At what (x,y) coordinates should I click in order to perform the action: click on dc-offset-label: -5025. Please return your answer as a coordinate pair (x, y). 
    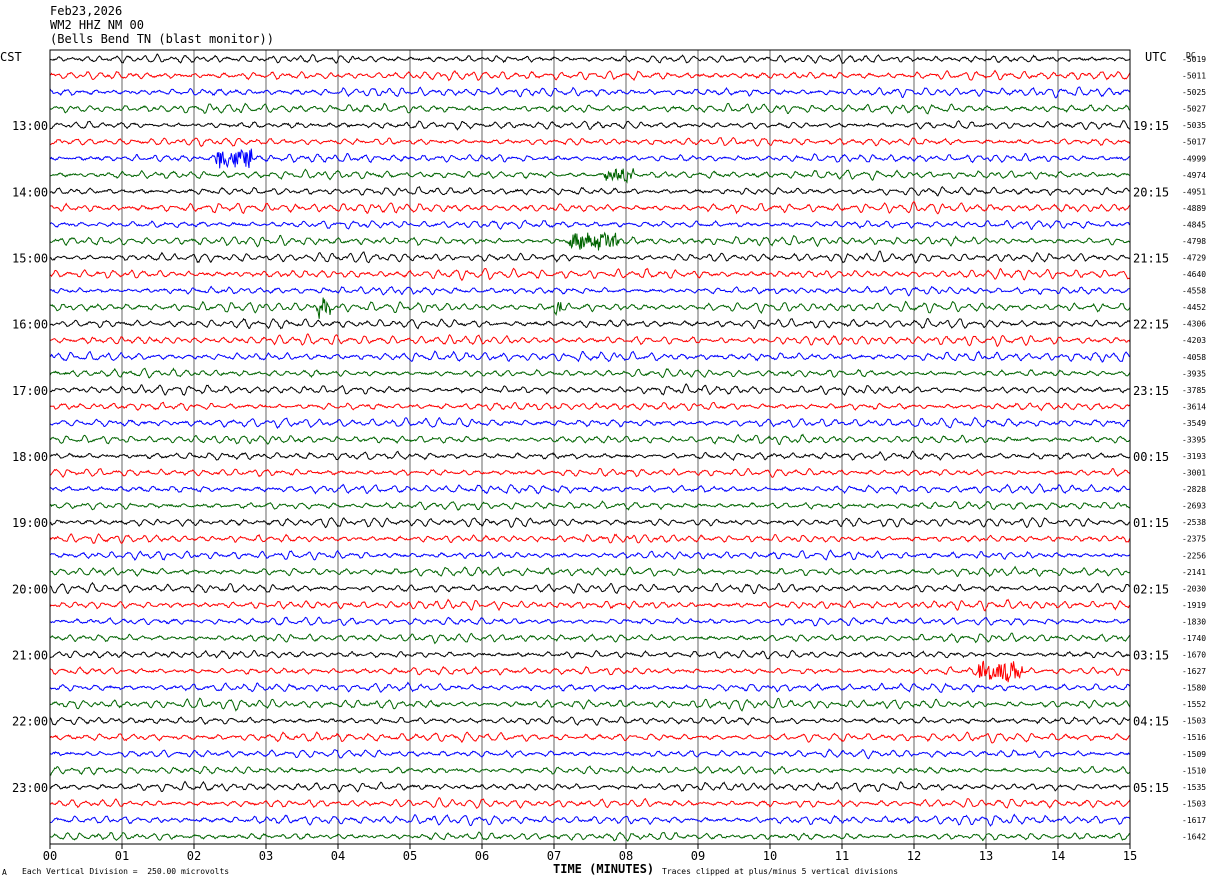
    Looking at the image, I should click on (1194, 92).